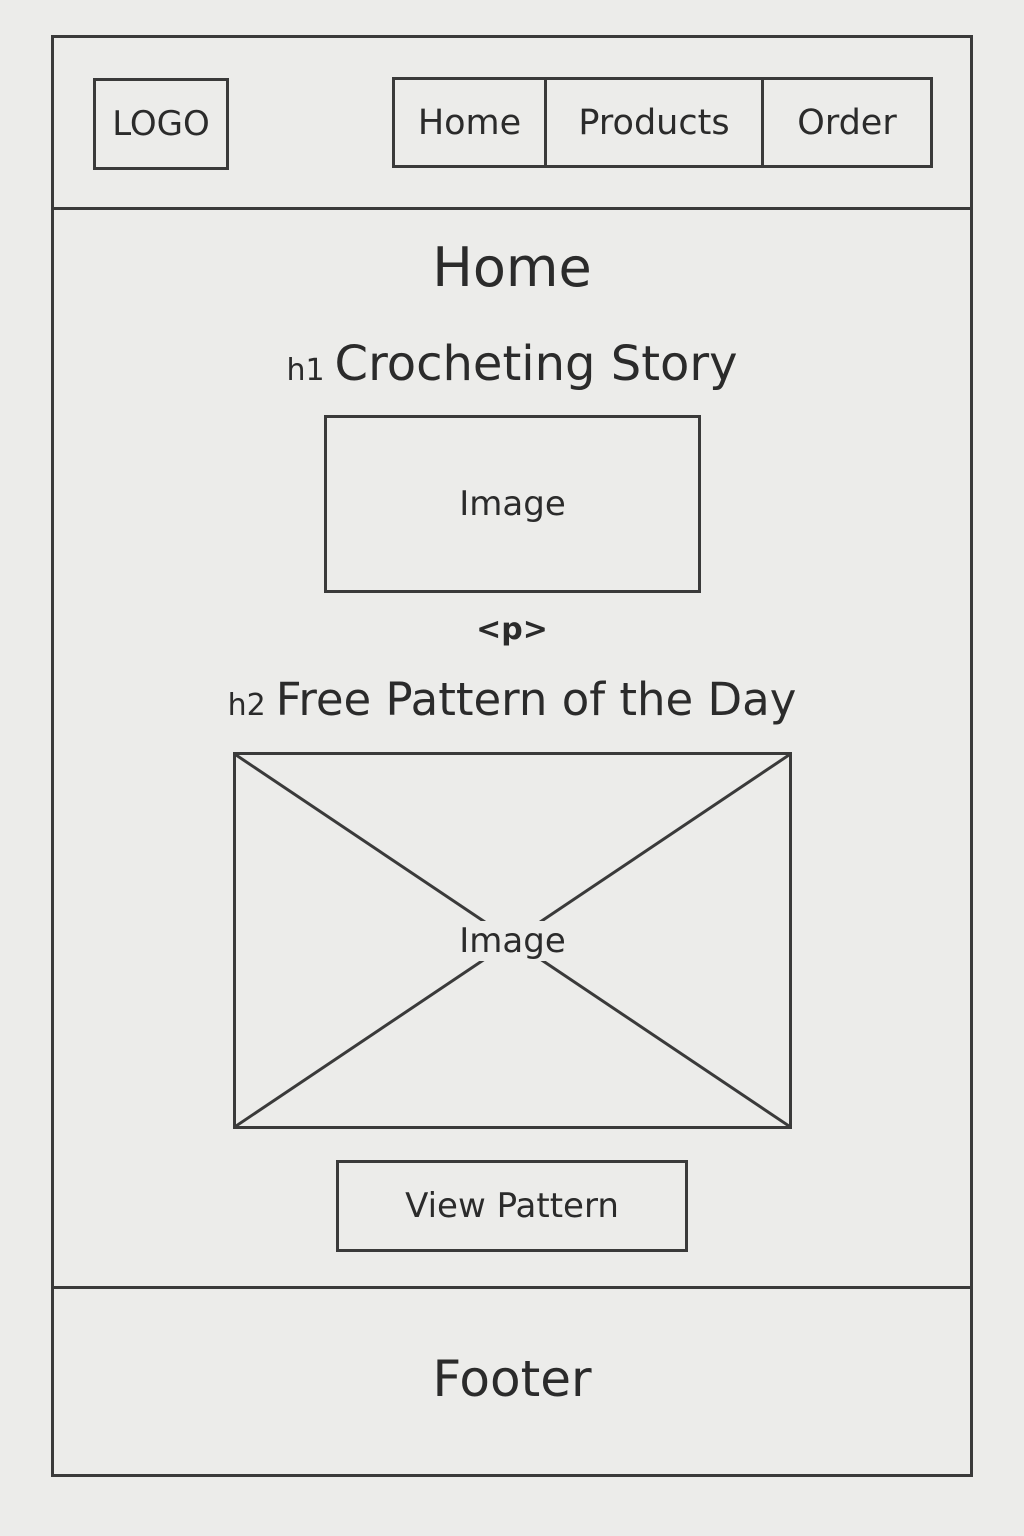  I want to click on logo: LOGO, so click(161, 124).